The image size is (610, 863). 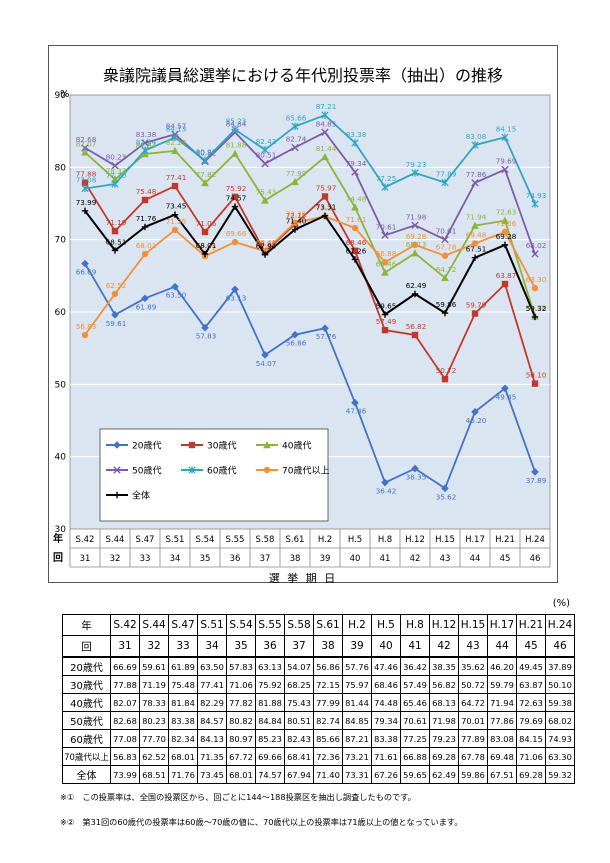 I want to click on x-session-label: 31, so click(x=85, y=559).